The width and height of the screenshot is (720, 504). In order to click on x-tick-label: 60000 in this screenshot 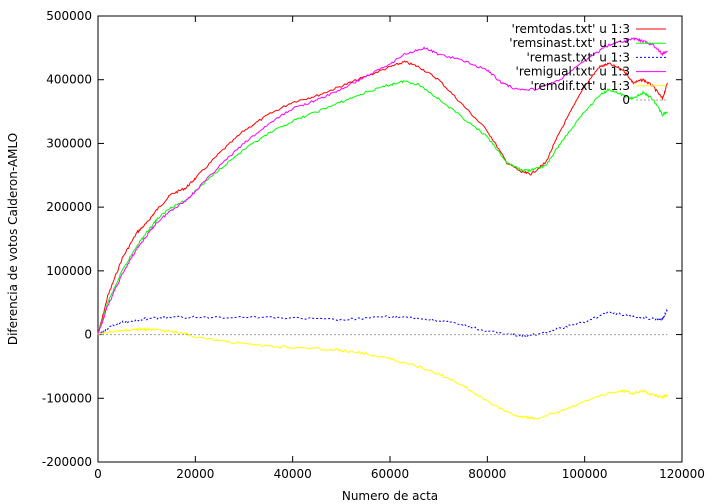, I will do `click(390, 474)`.